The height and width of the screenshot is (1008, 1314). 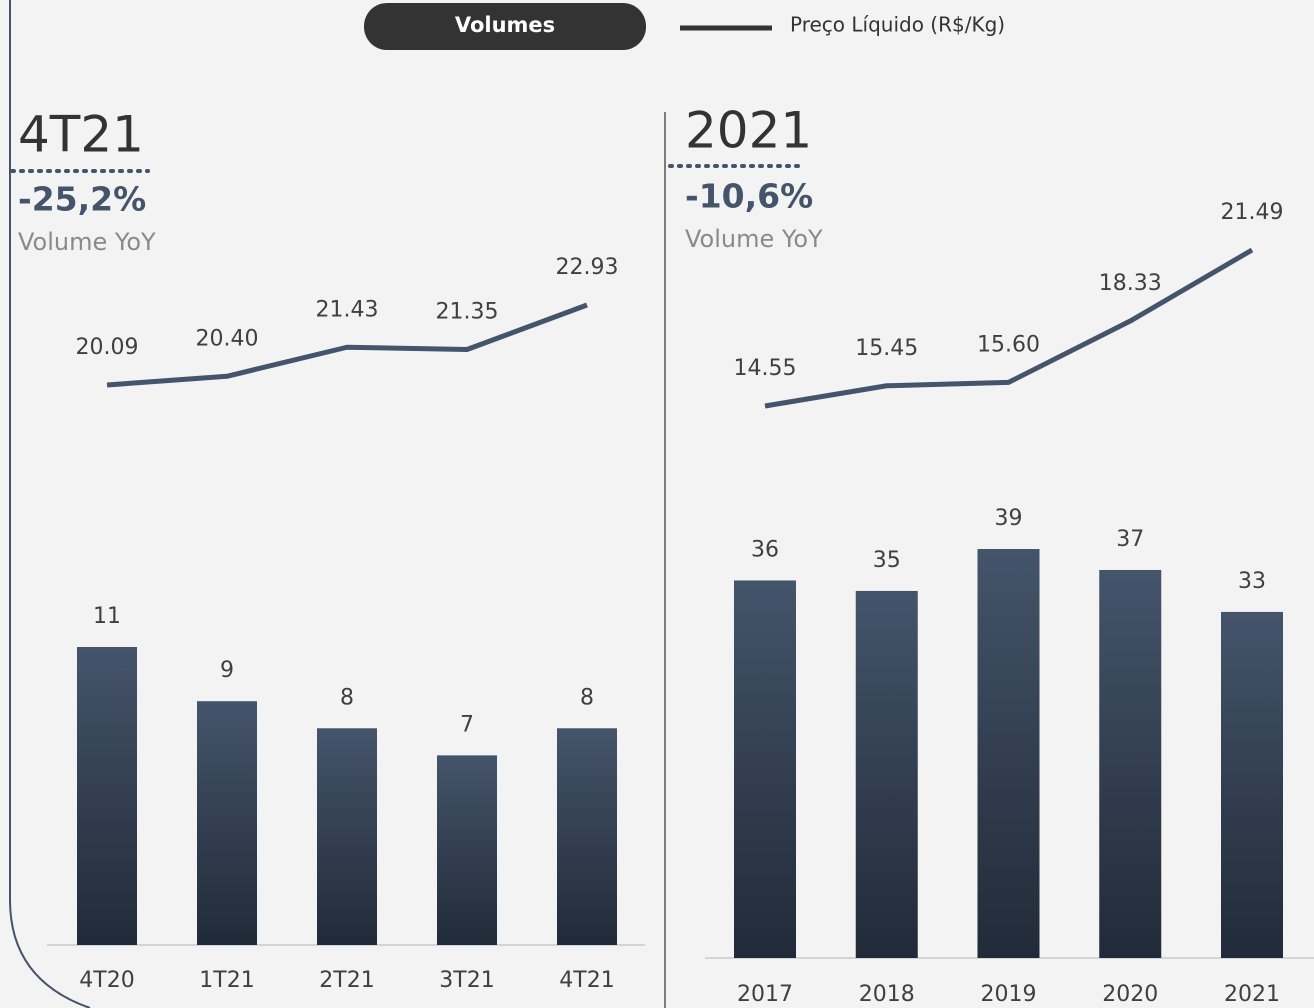 I want to click on legend-bar: Volumes, so click(x=505, y=25).